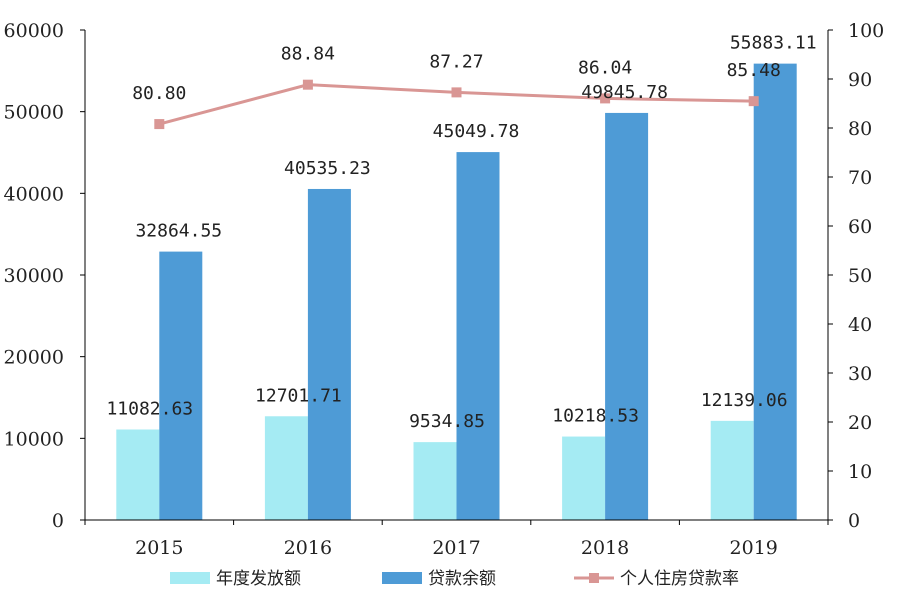 The width and height of the screenshot is (900, 599). What do you see at coordinates (595, 416) in the screenshot?
I see `data-label-annual-issuance-2018: 10218.53` at bounding box center [595, 416].